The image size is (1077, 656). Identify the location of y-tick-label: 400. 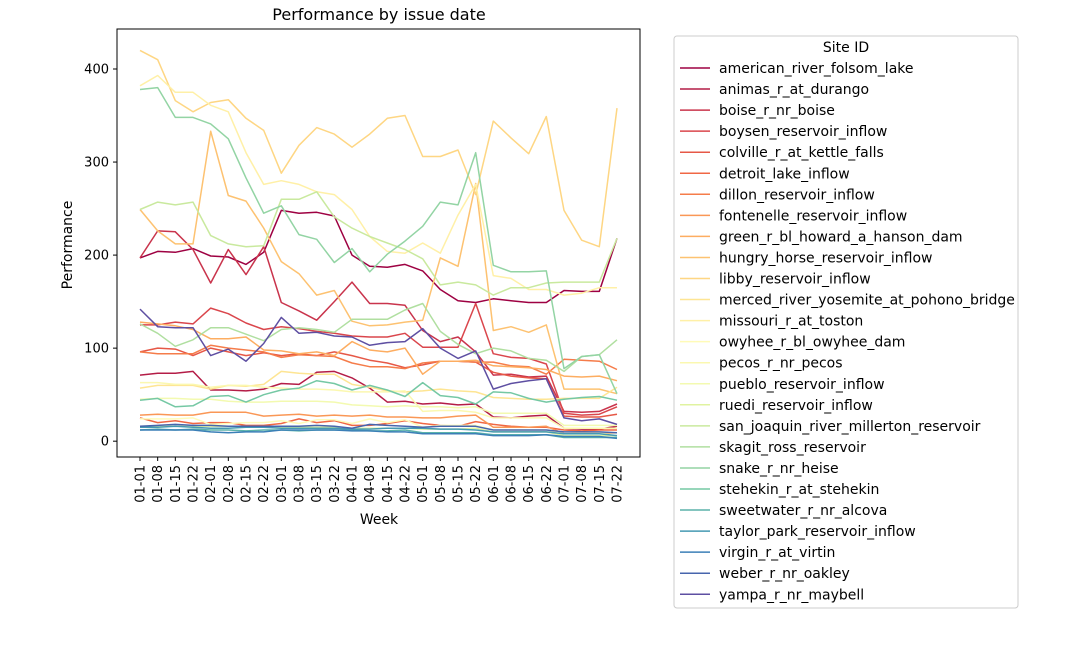
(96, 70).